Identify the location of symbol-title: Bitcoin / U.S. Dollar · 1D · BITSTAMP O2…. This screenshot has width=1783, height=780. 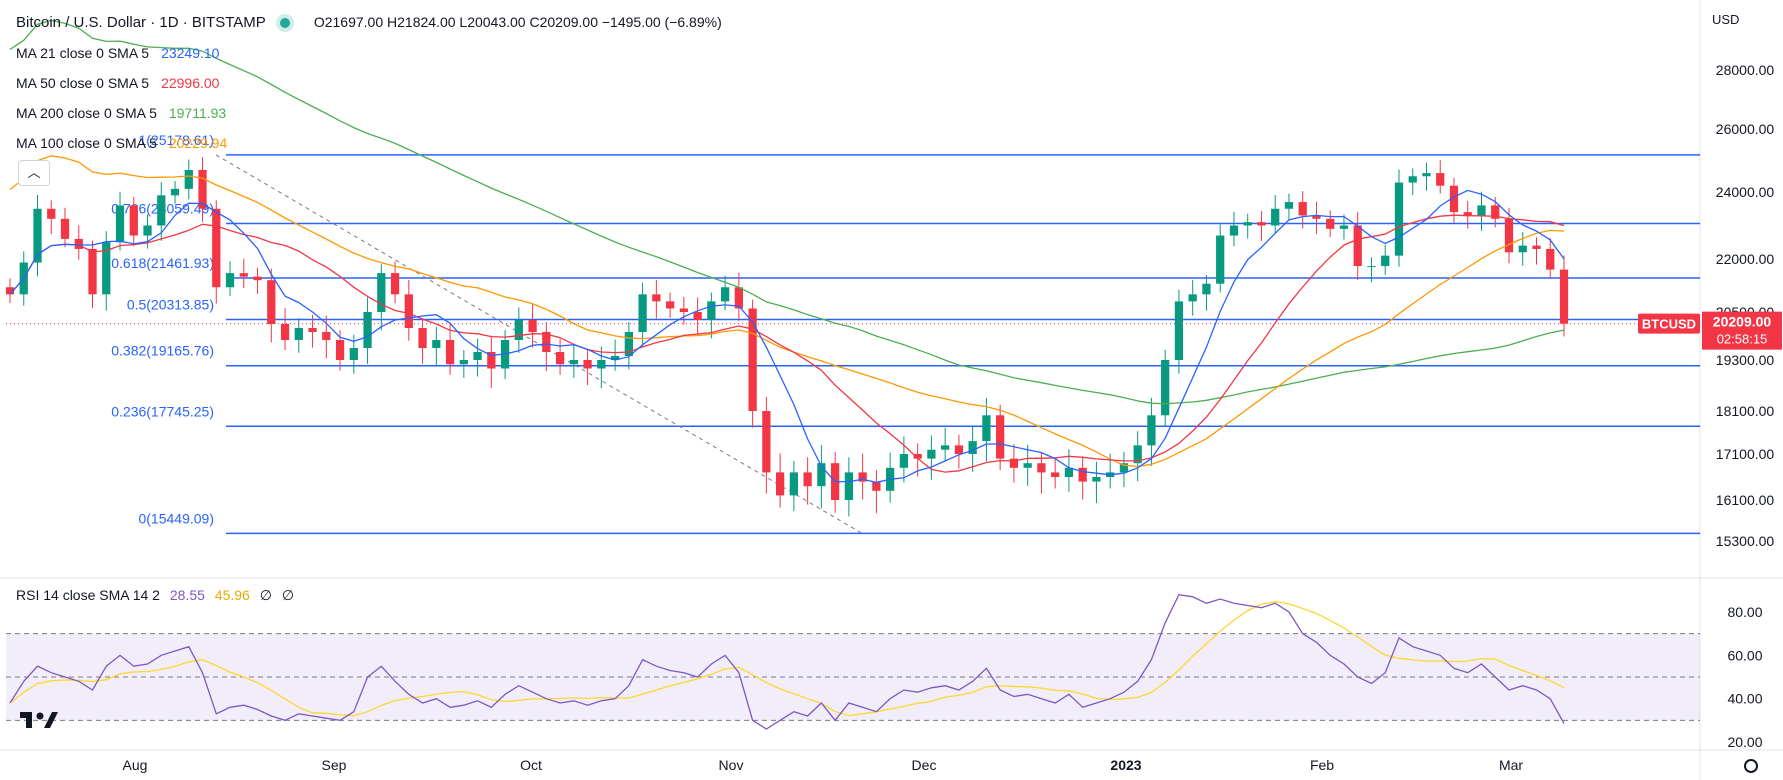
(369, 22).